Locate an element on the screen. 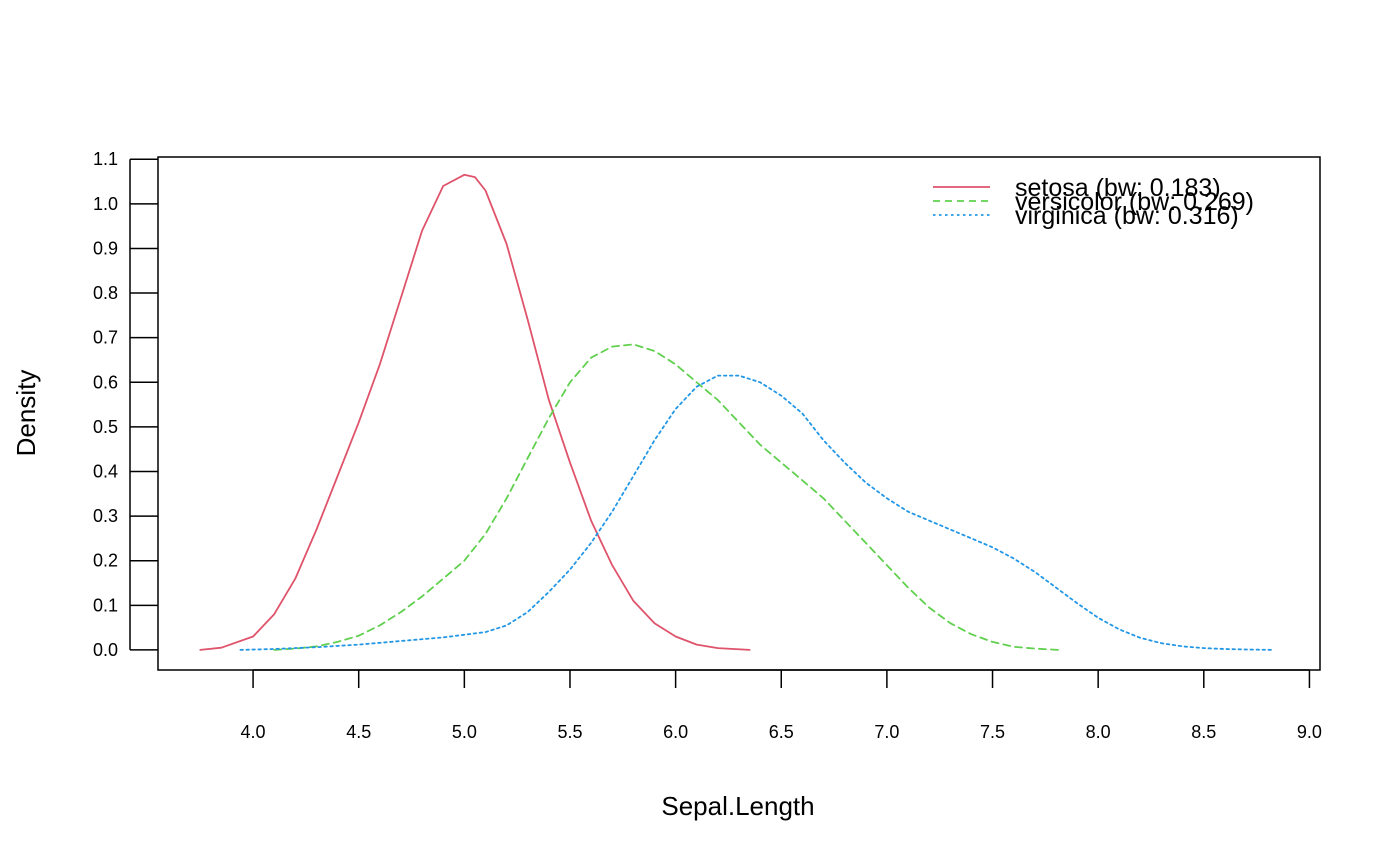  x-tick-label: 8.5 is located at coordinates (1203, 732).